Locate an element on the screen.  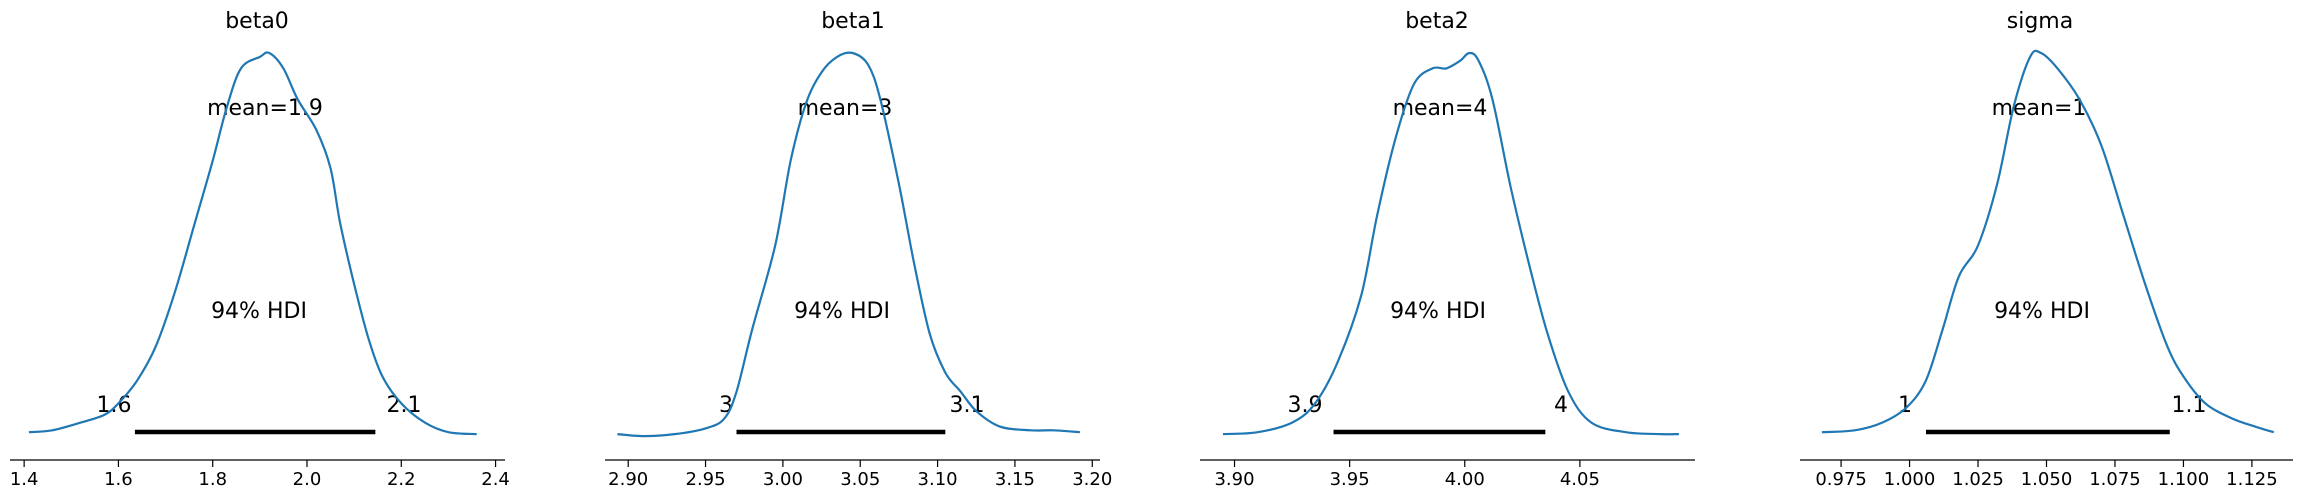
hdi-high-label: 4 is located at coordinates (1561, 405).